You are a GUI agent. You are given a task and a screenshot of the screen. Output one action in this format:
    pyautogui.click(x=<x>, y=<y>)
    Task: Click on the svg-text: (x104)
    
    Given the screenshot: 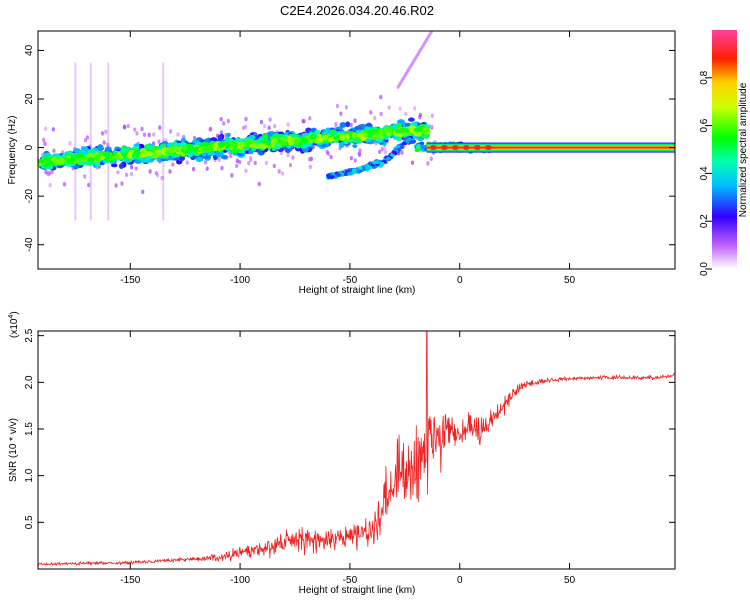 What is the action you would take?
    pyautogui.click(x=14, y=324)
    